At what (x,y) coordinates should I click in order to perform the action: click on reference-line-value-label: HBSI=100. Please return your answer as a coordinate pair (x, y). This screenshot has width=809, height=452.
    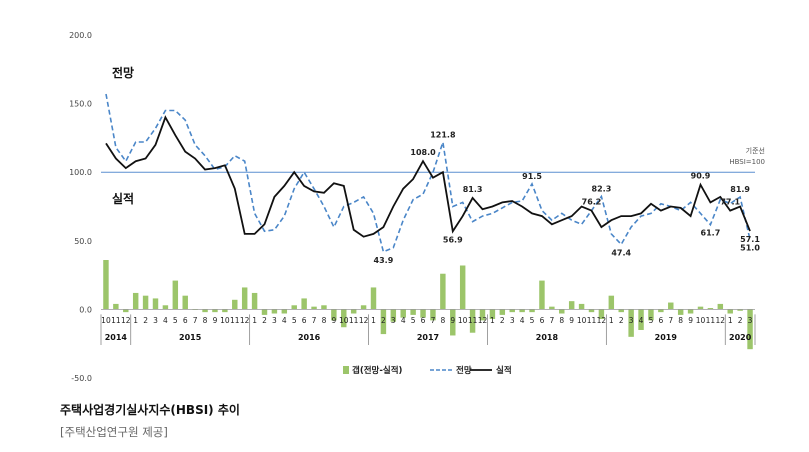
    Looking at the image, I should click on (747, 162).